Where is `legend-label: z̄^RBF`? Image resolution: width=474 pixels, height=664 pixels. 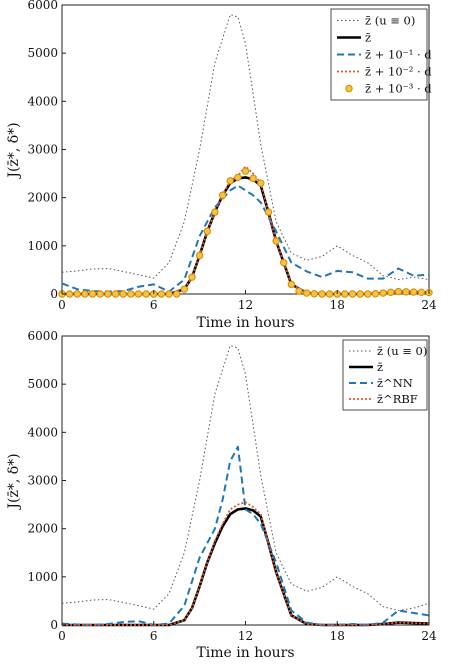 legend-label: z̄^RBF is located at coordinates (397, 399).